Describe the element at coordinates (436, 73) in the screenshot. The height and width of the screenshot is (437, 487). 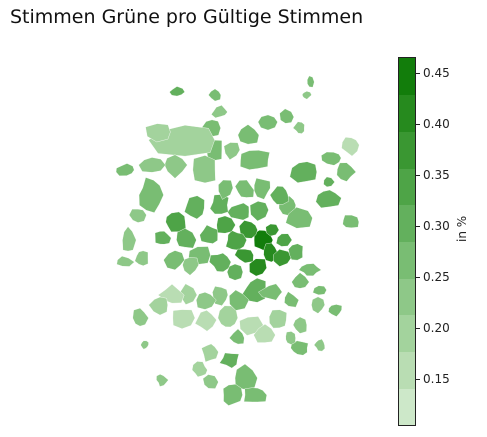
I see `colorbar-tick-label: 0.45` at that location.